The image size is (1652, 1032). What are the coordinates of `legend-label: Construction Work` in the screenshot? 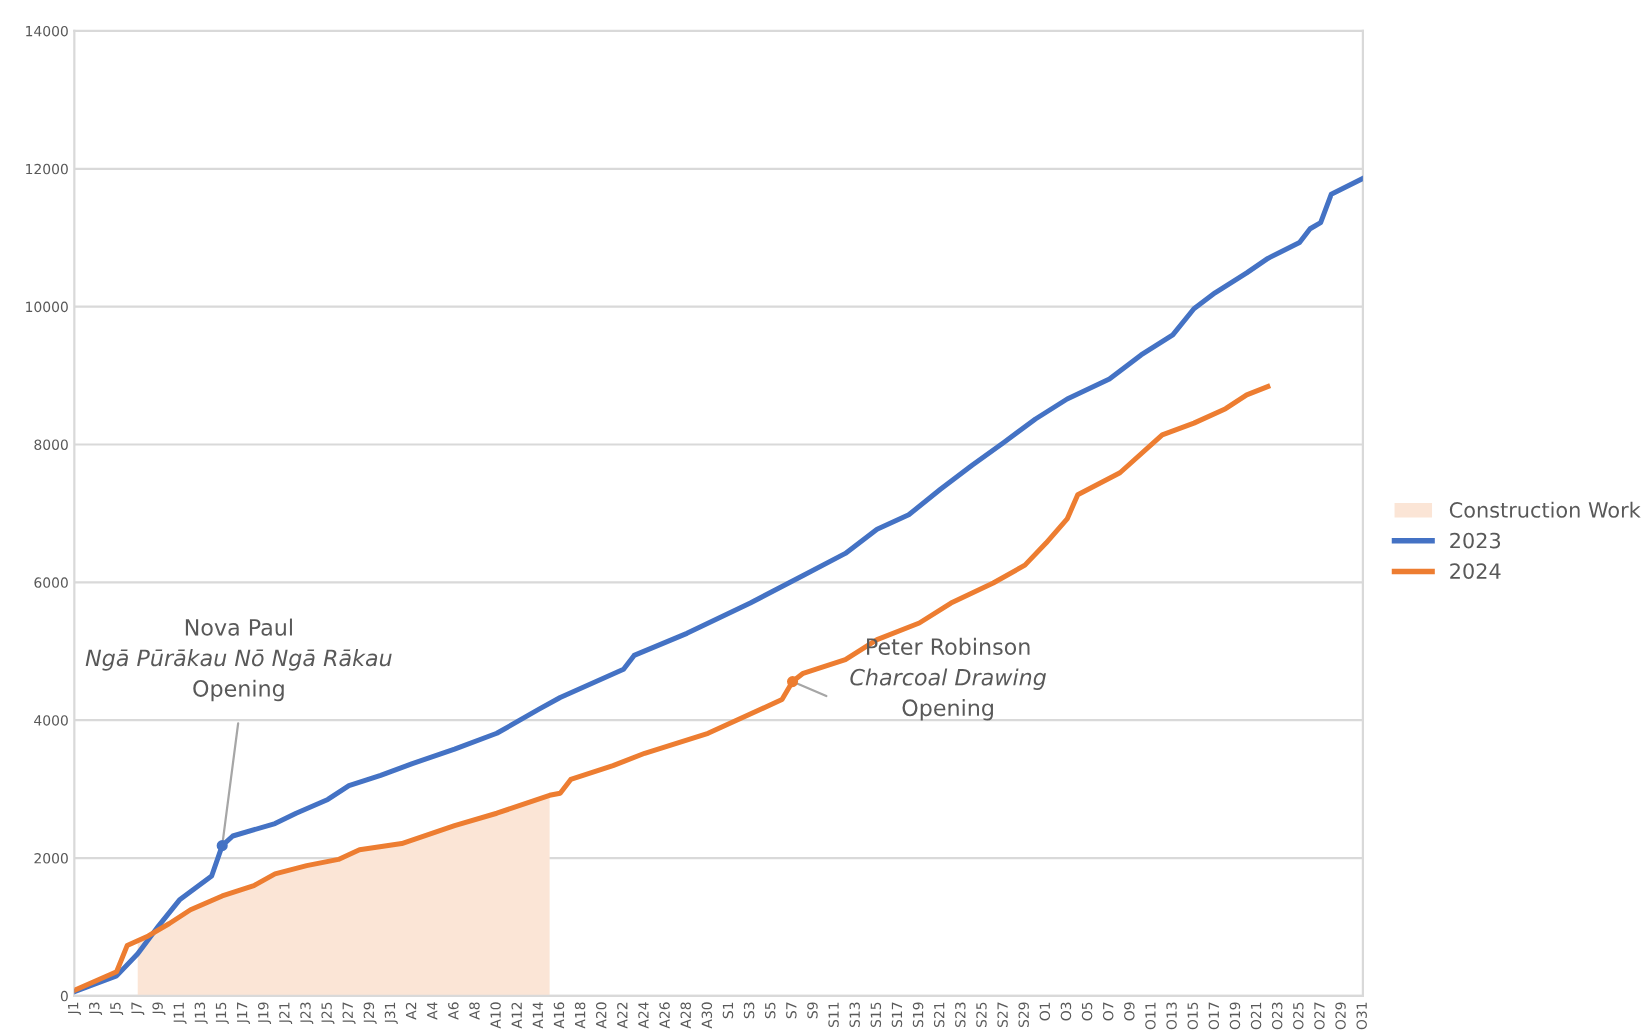 It's located at (1545, 509).